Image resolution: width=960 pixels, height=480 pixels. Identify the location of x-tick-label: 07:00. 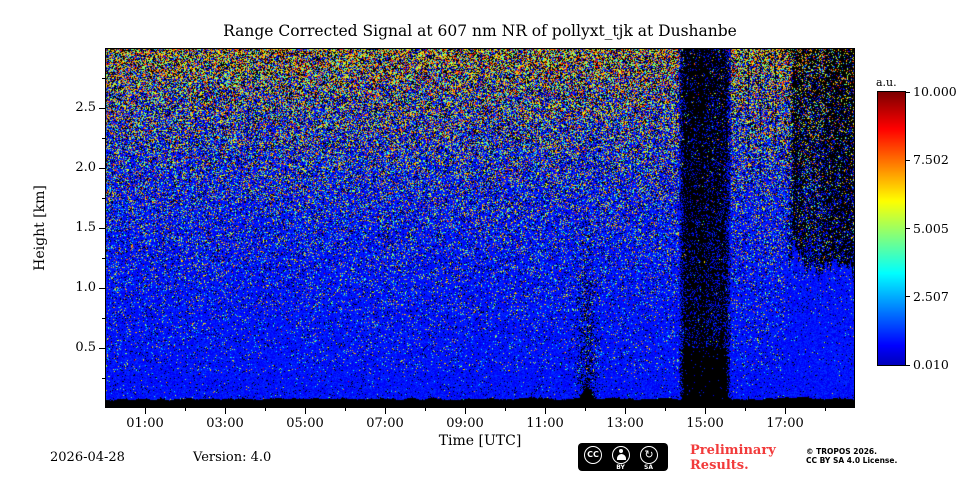
(385, 423).